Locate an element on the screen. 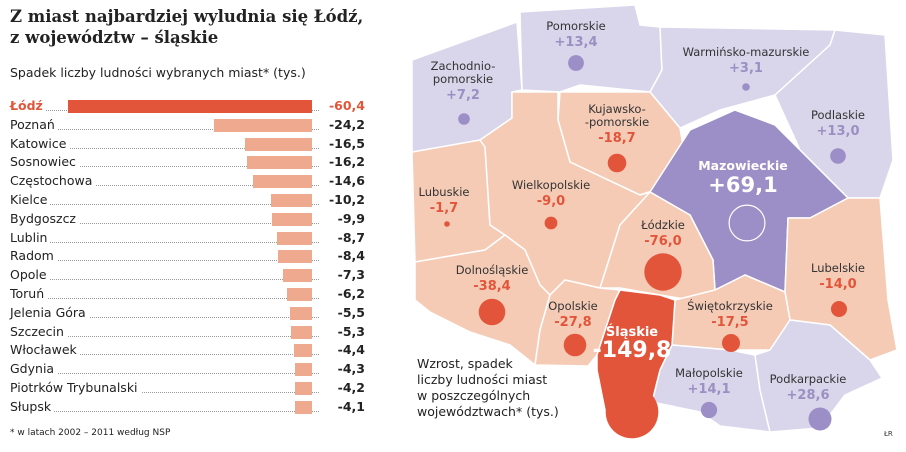 The width and height of the screenshot is (906, 452). region-name: Mazowieckie is located at coordinates (743, 165).